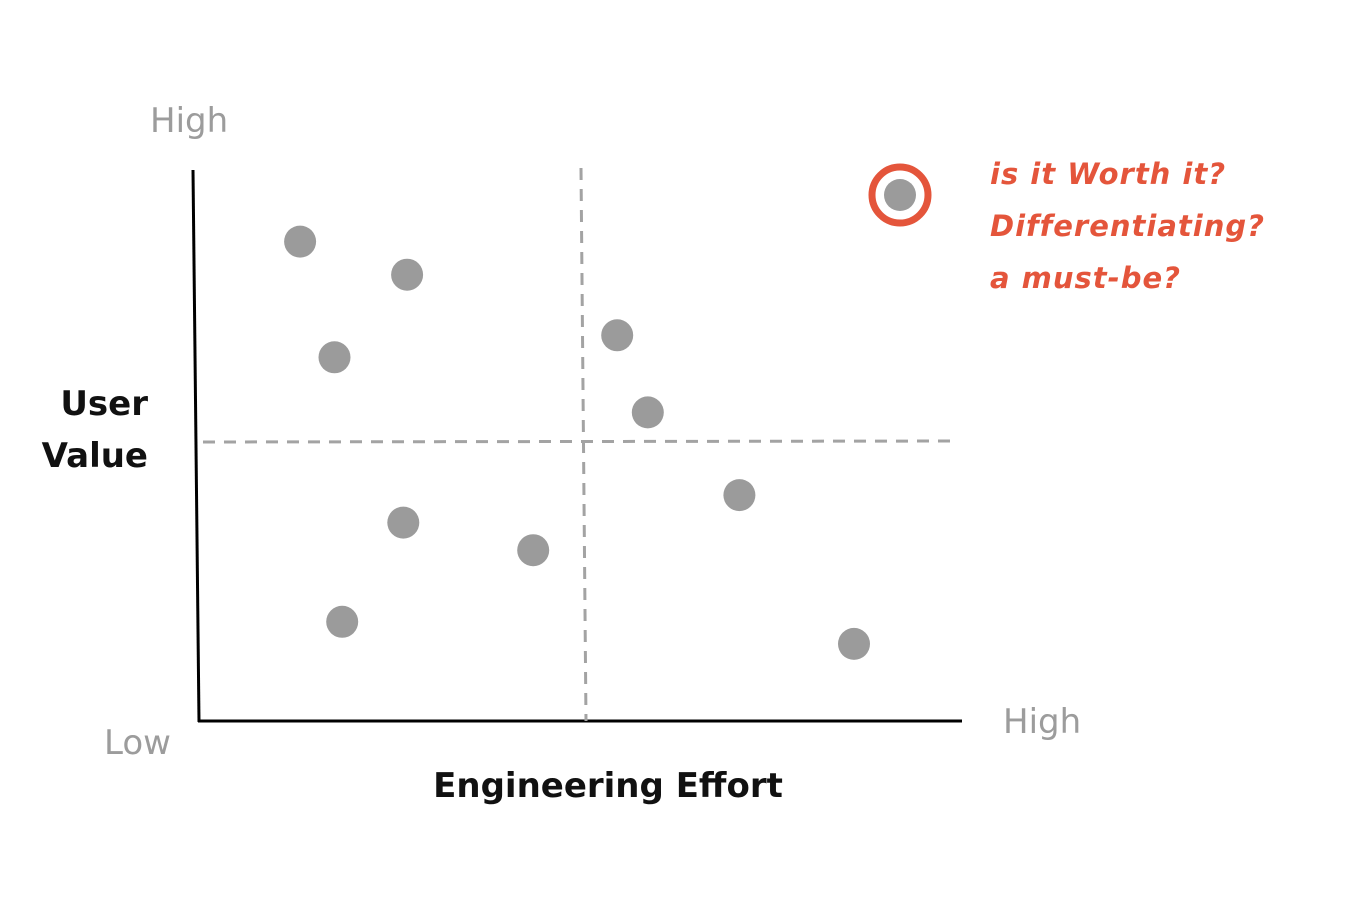 The width and height of the screenshot is (1364, 898). I want to click on y-axis-high-label: High, so click(189, 121).